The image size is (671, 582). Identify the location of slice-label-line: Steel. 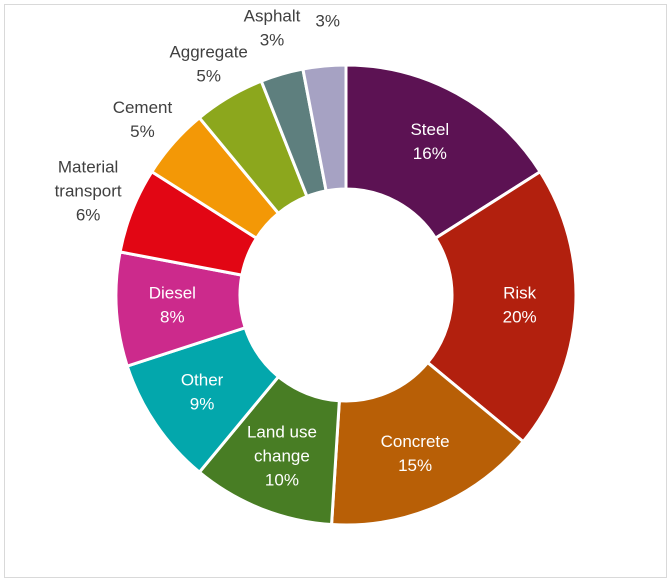
(429, 129).